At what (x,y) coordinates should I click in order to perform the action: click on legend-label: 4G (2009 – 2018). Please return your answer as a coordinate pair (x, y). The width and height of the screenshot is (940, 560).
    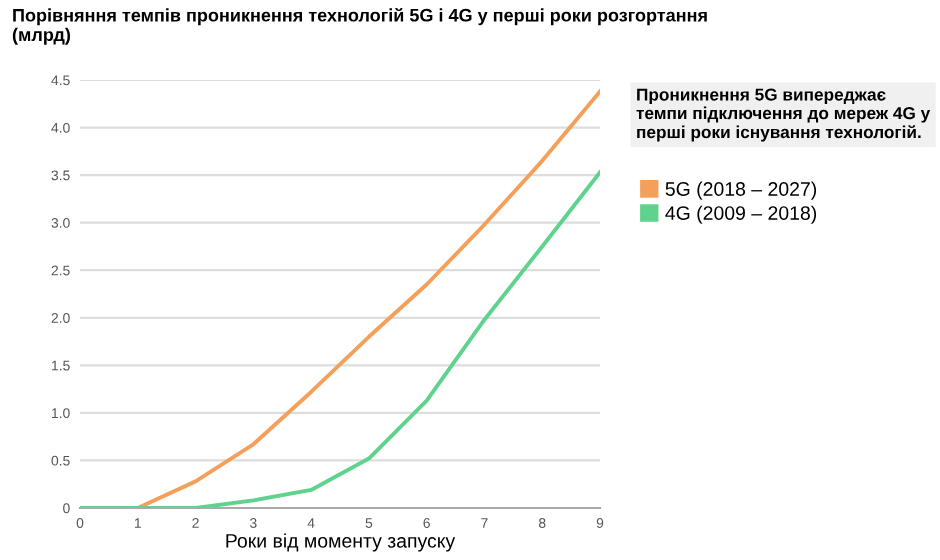
    Looking at the image, I should click on (741, 214).